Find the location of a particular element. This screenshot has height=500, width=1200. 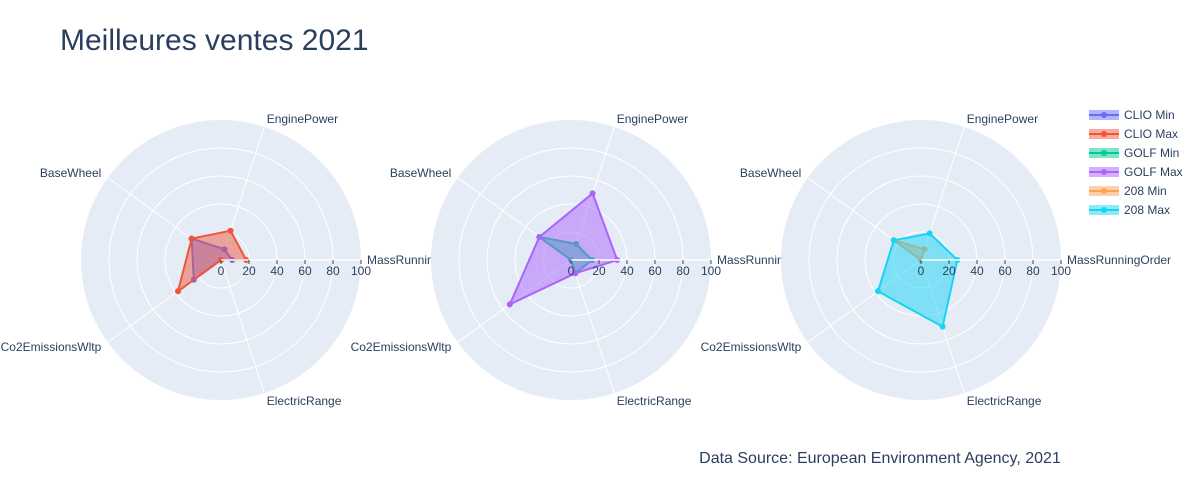

legend-label: GOLF Max is located at coordinates (1153, 172).